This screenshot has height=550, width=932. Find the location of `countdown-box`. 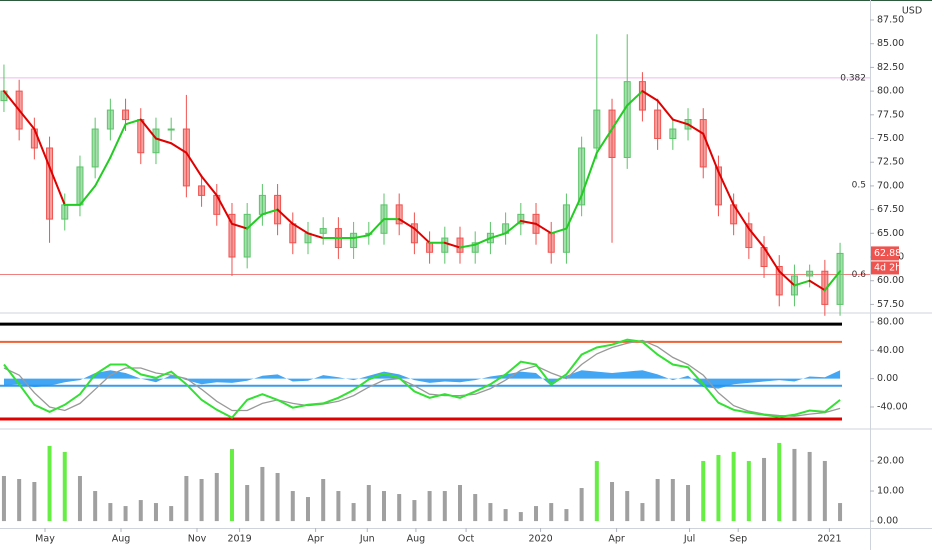

countdown-box is located at coordinates (885, 268).